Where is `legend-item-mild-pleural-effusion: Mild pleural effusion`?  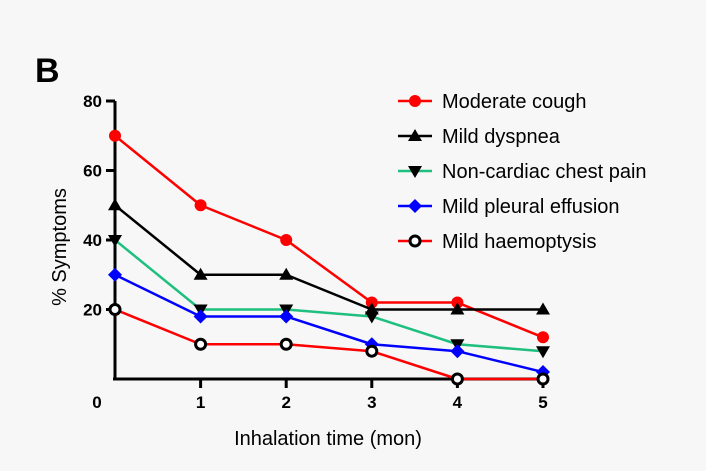
legend-item-mild-pleural-effusion: Mild pleural effusion is located at coordinates (509, 207).